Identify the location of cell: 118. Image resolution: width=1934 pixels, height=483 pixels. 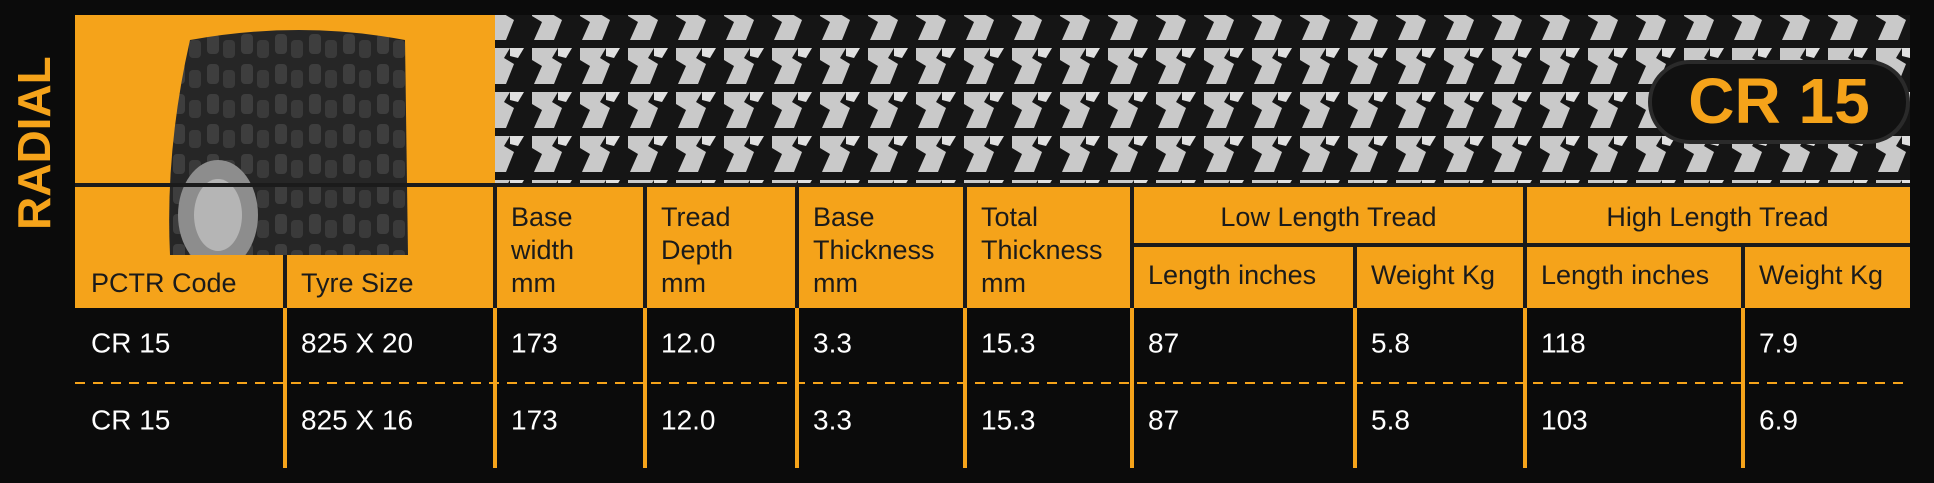
(1563, 342).